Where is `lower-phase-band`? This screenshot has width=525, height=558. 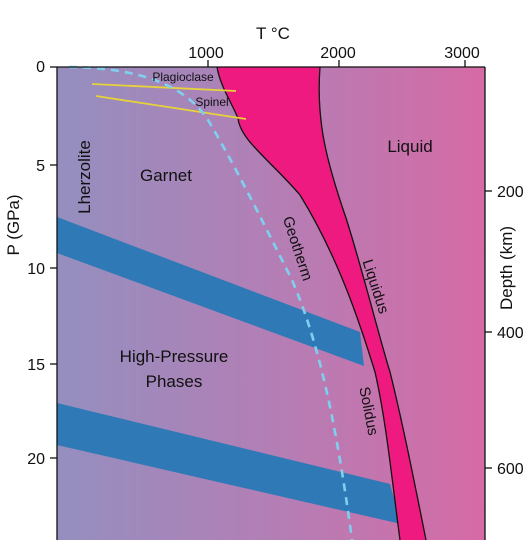 lower-phase-band is located at coordinates (229, 463).